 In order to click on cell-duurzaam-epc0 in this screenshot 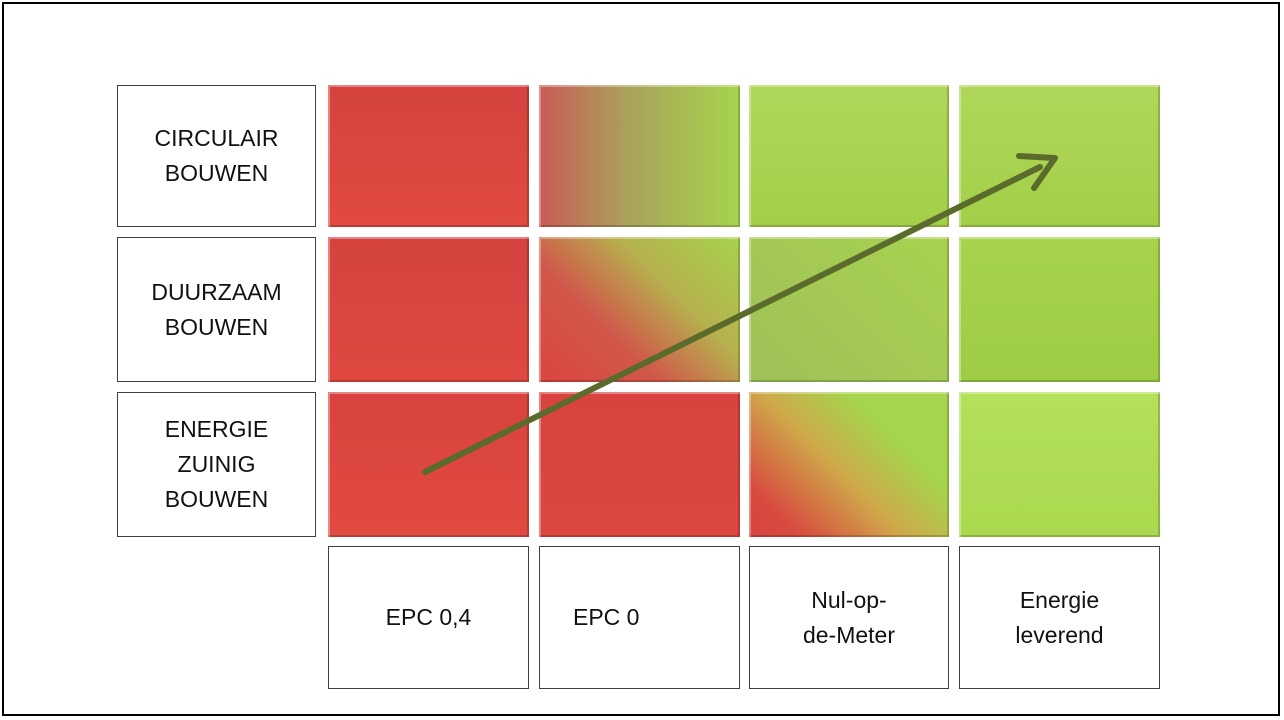, I will do `click(639, 309)`.